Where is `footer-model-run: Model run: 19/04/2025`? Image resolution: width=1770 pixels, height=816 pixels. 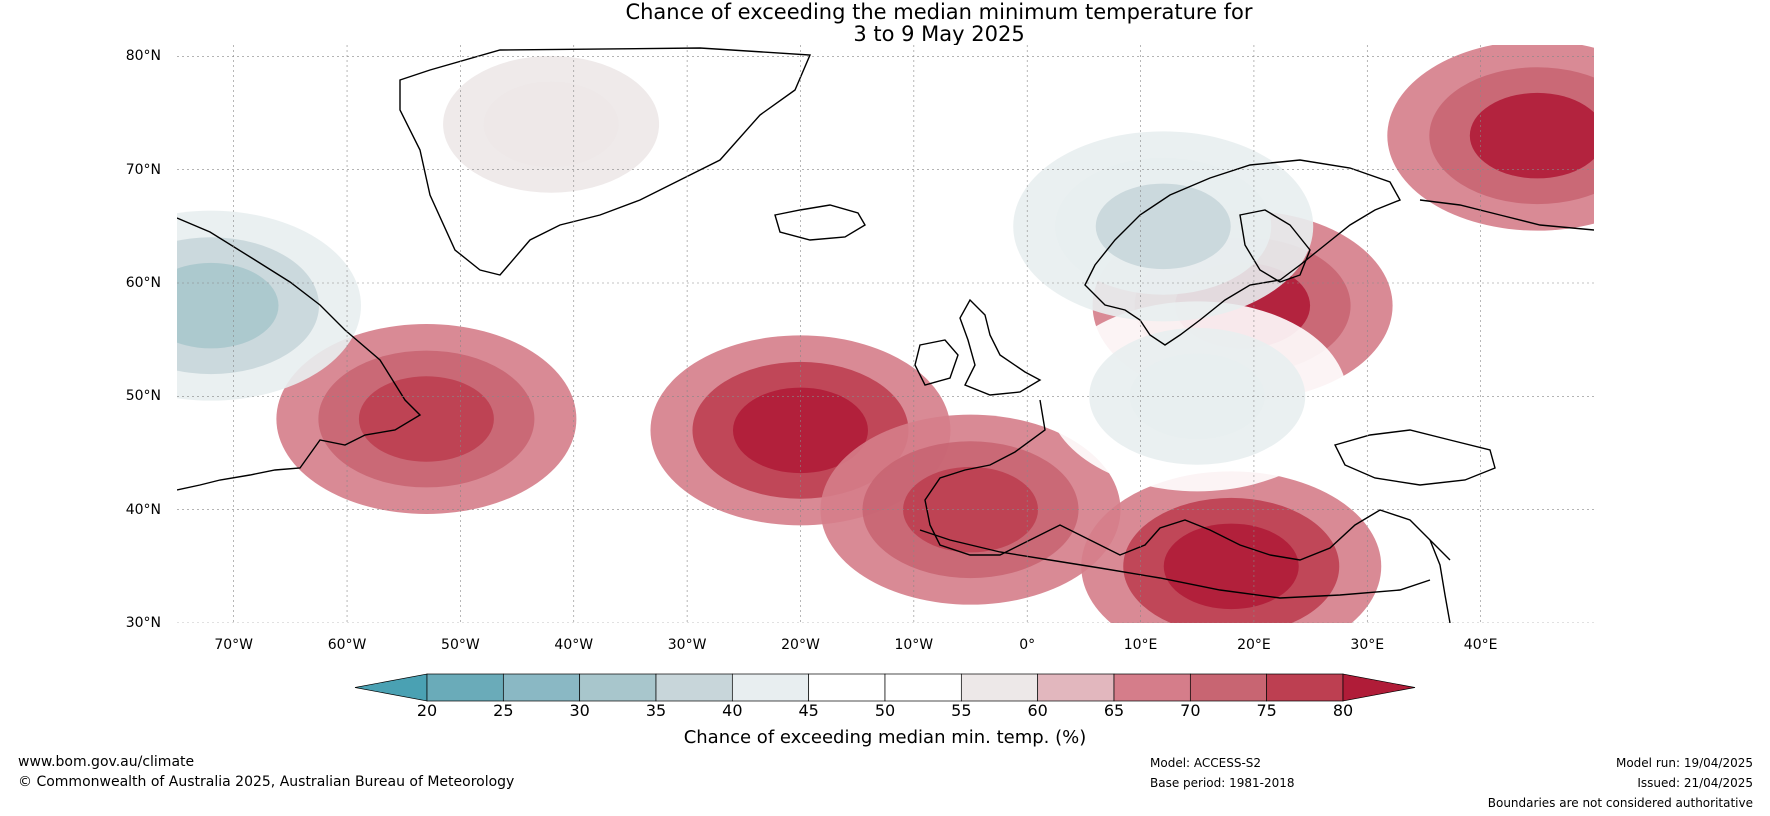
footer-model-run: Model run: 19/04/2025 is located at coordinates (1684, 763).